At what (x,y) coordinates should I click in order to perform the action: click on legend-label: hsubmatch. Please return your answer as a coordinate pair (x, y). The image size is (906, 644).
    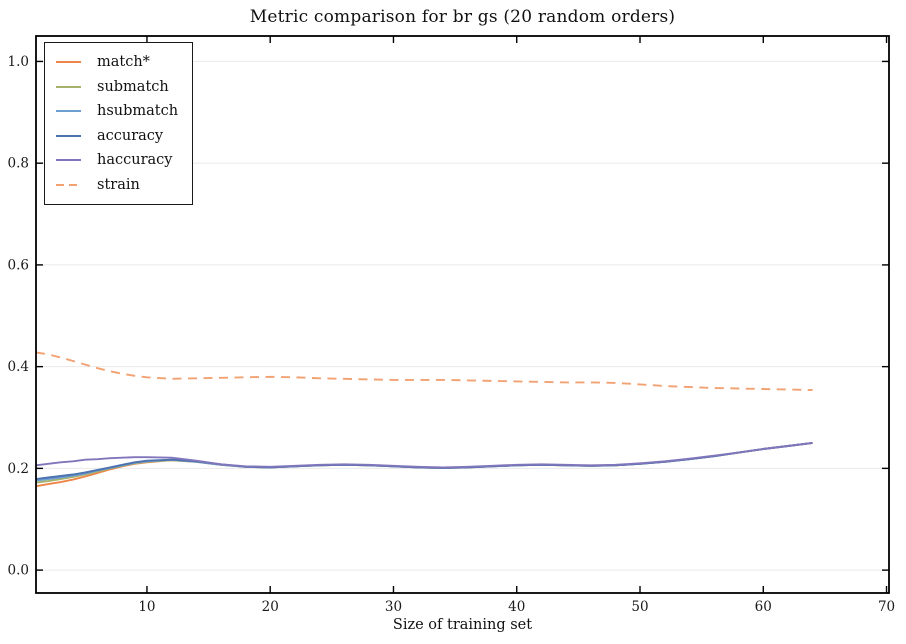
    Looking at the image, I should click on (138, 111).